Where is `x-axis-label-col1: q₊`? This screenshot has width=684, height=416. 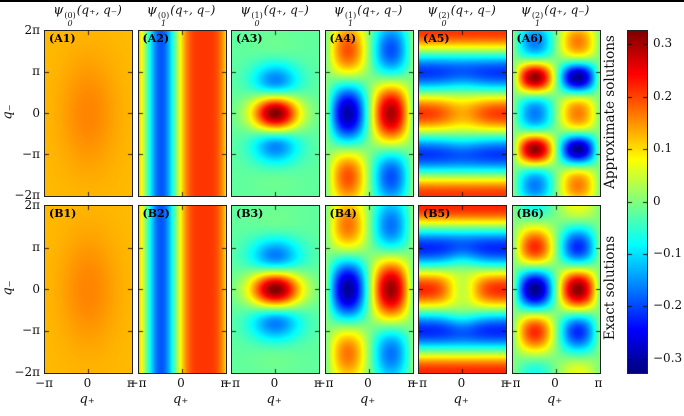
x-axis-label-col1: q₊ is located at coordinates (87, 399).